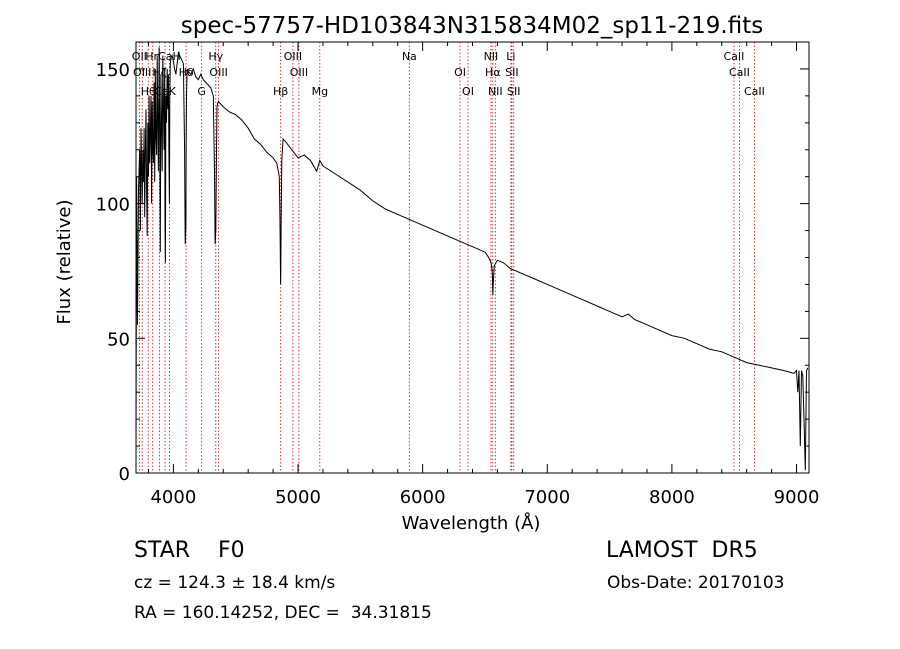  What do you see at coordinates (491, 56) in the screenshot?
I see `line-label-18: NII` at bounding box center [491, 56].